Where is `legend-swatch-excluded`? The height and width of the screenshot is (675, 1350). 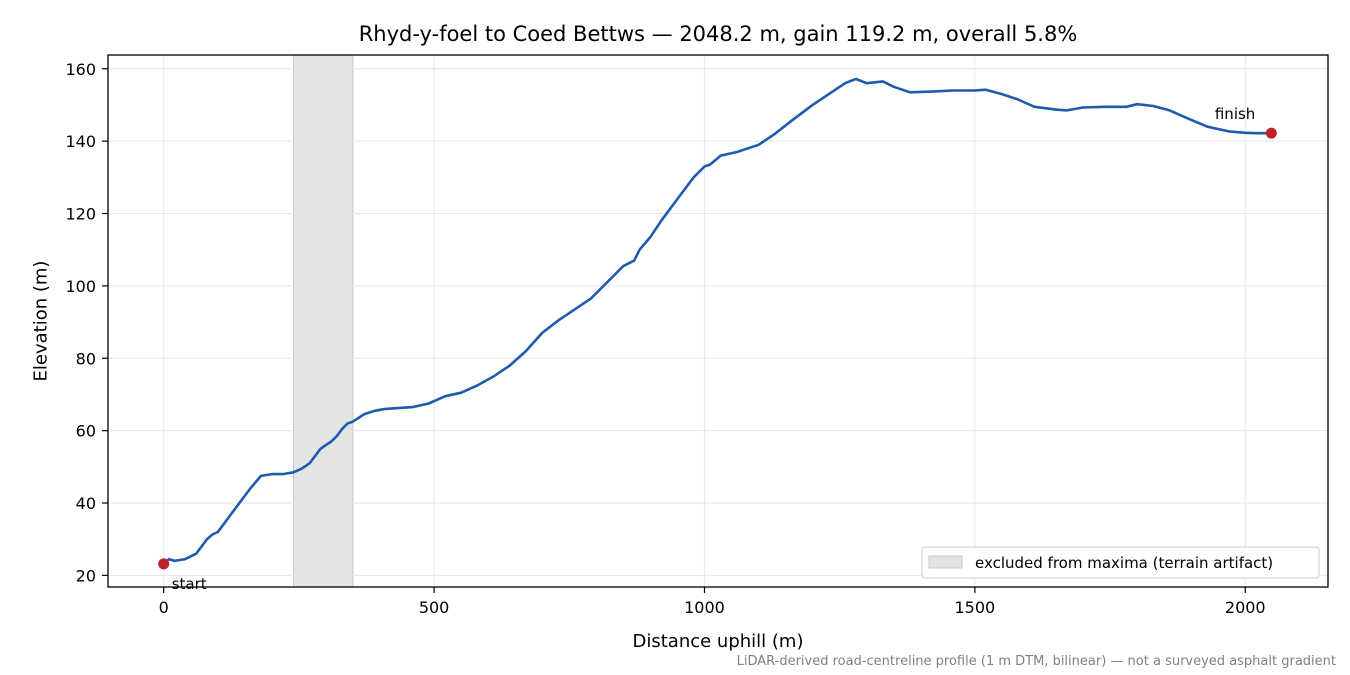
legend-swatch-excluded is located at coordinates (945, 562).